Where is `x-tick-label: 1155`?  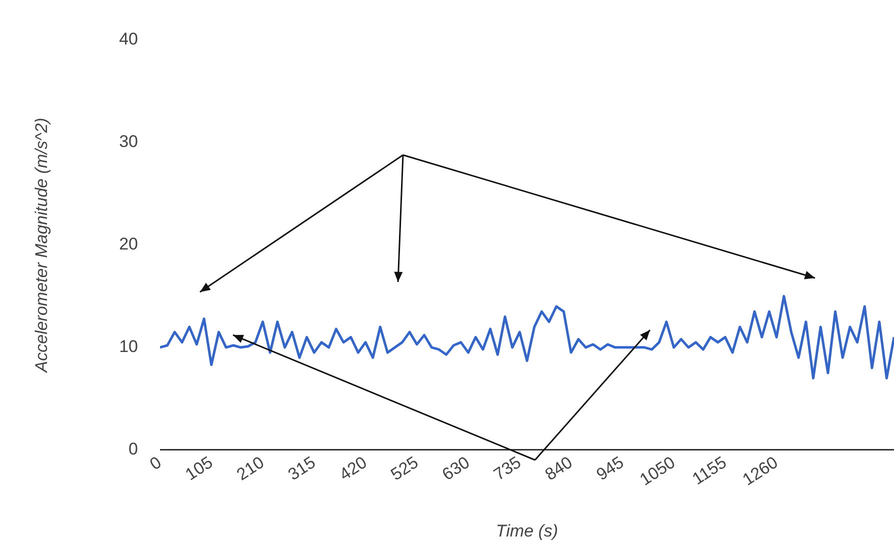
x-tick-label: 1155 is located at coordinates (709, 470).